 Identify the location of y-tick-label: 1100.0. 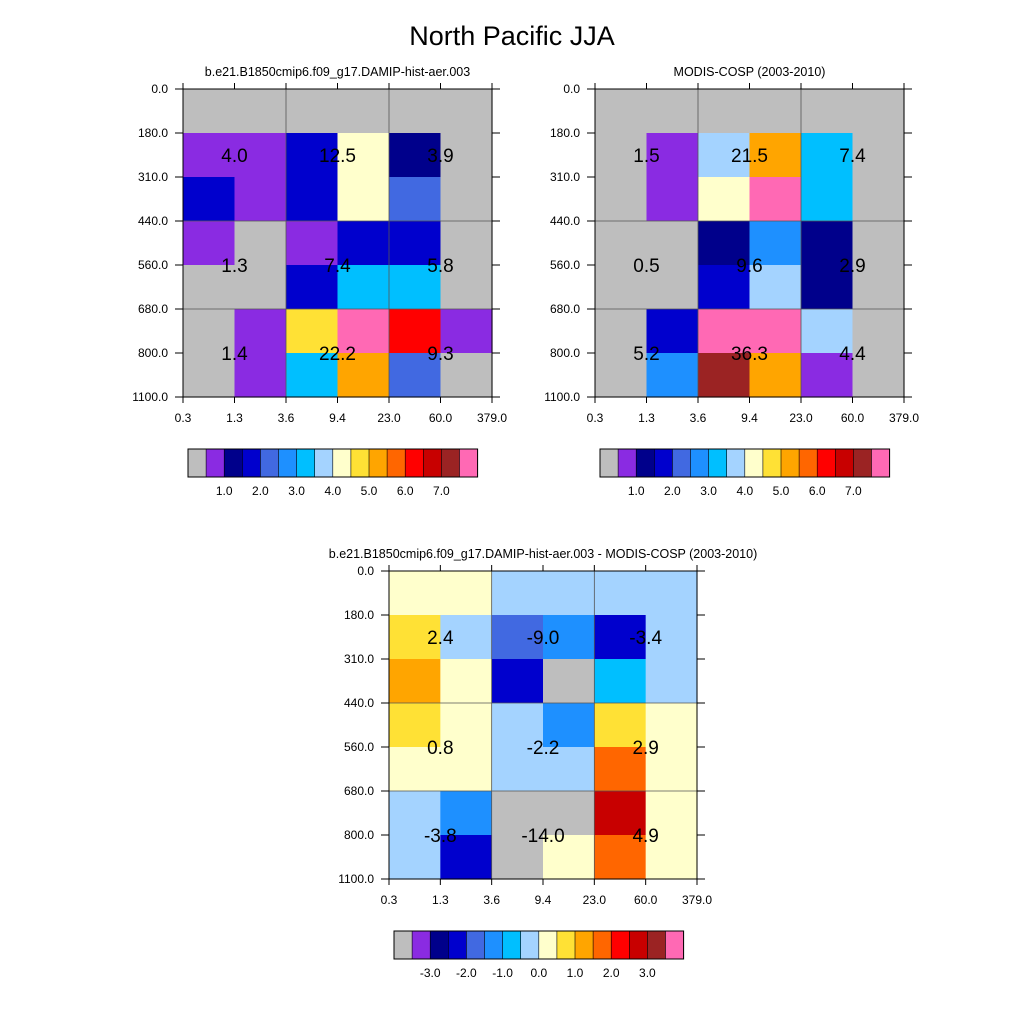
(562, 397).